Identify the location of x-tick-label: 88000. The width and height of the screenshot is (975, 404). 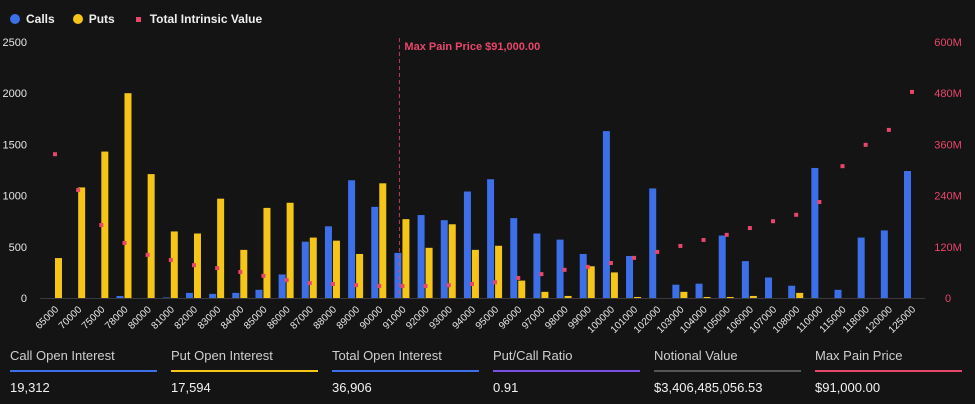
(326, 318).